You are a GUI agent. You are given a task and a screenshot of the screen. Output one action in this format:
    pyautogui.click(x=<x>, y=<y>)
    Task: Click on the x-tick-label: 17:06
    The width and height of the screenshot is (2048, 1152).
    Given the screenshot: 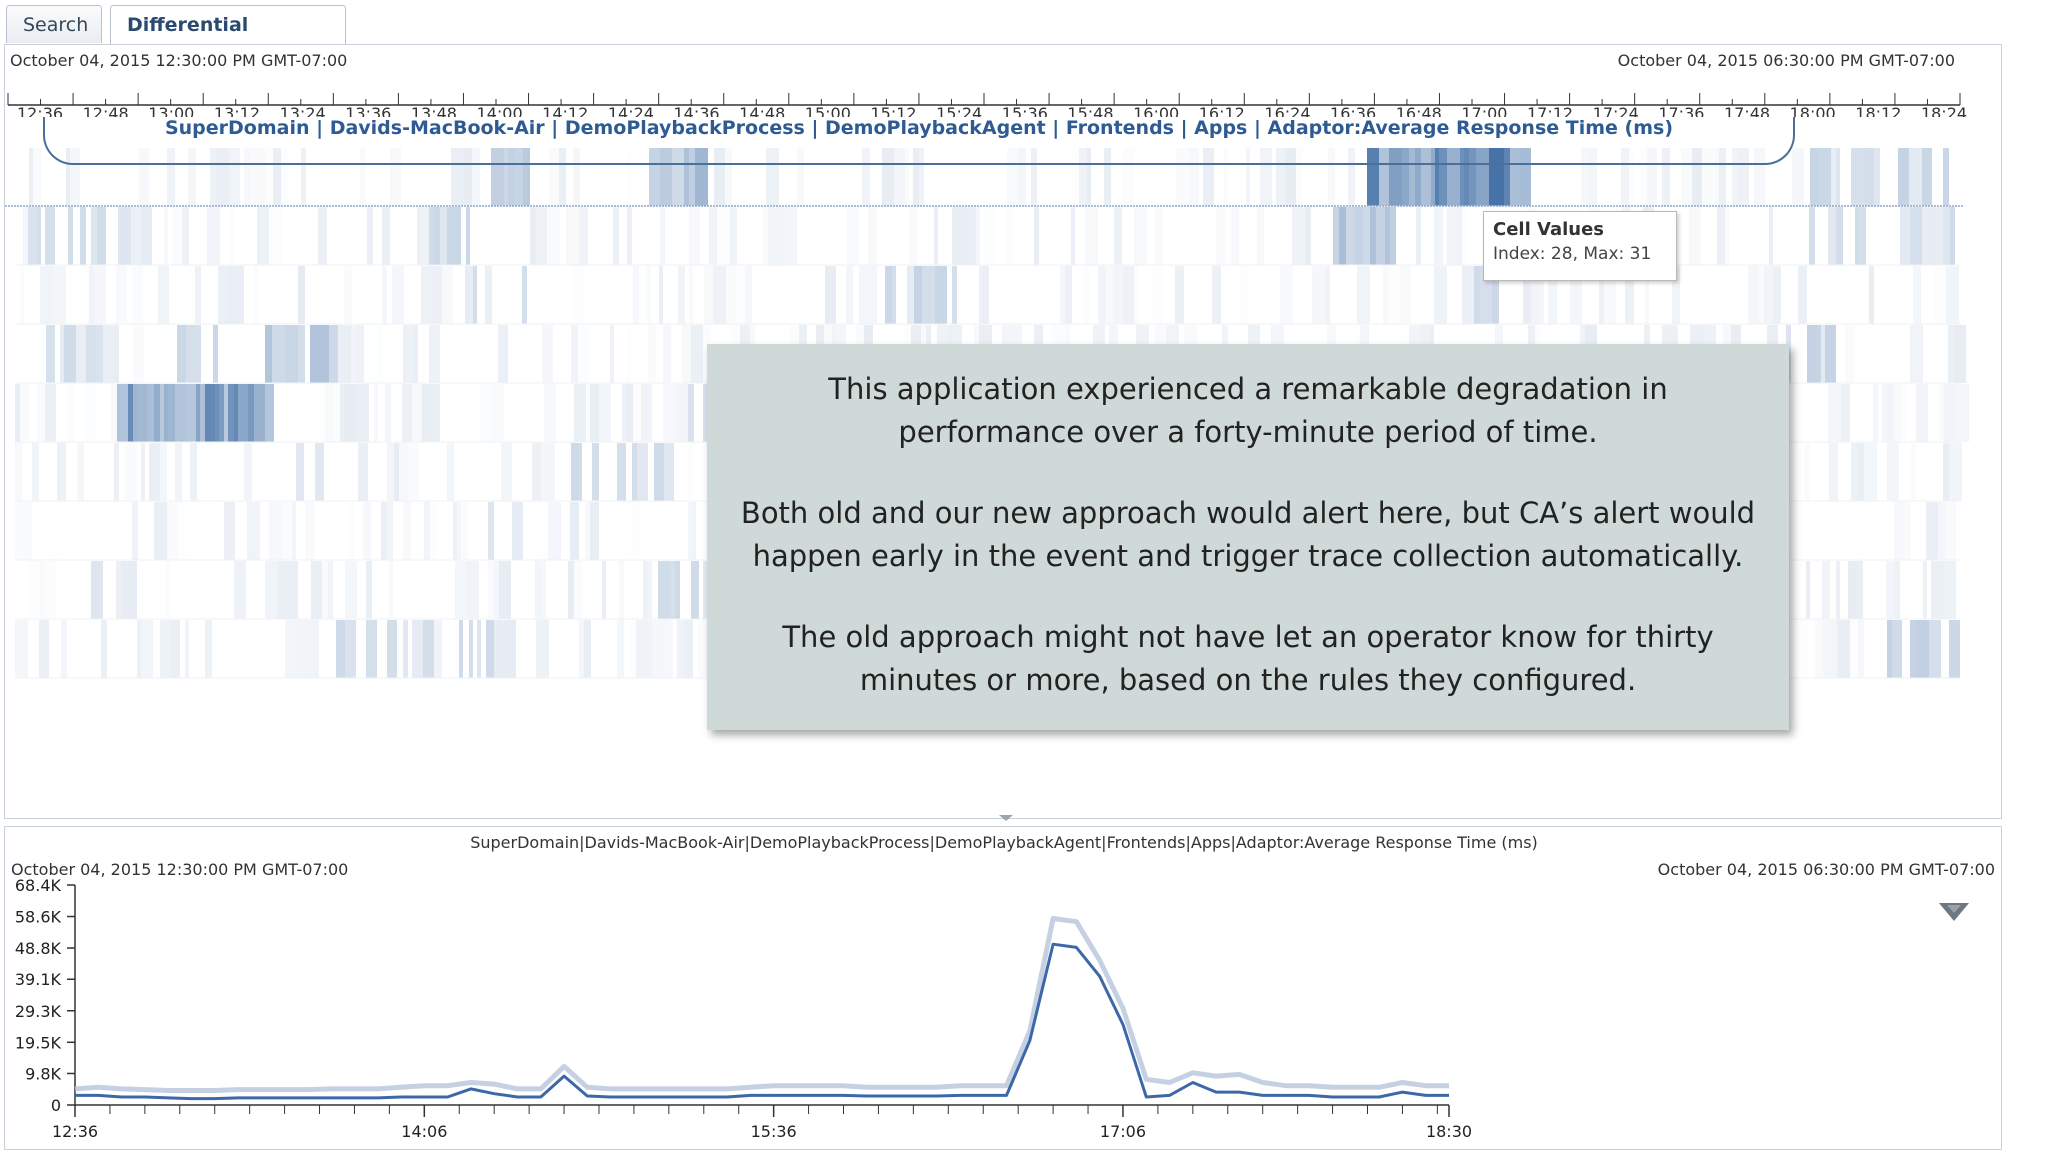 What is the action you would take?
    pyautogui.click(x=1123, y=1131)
    